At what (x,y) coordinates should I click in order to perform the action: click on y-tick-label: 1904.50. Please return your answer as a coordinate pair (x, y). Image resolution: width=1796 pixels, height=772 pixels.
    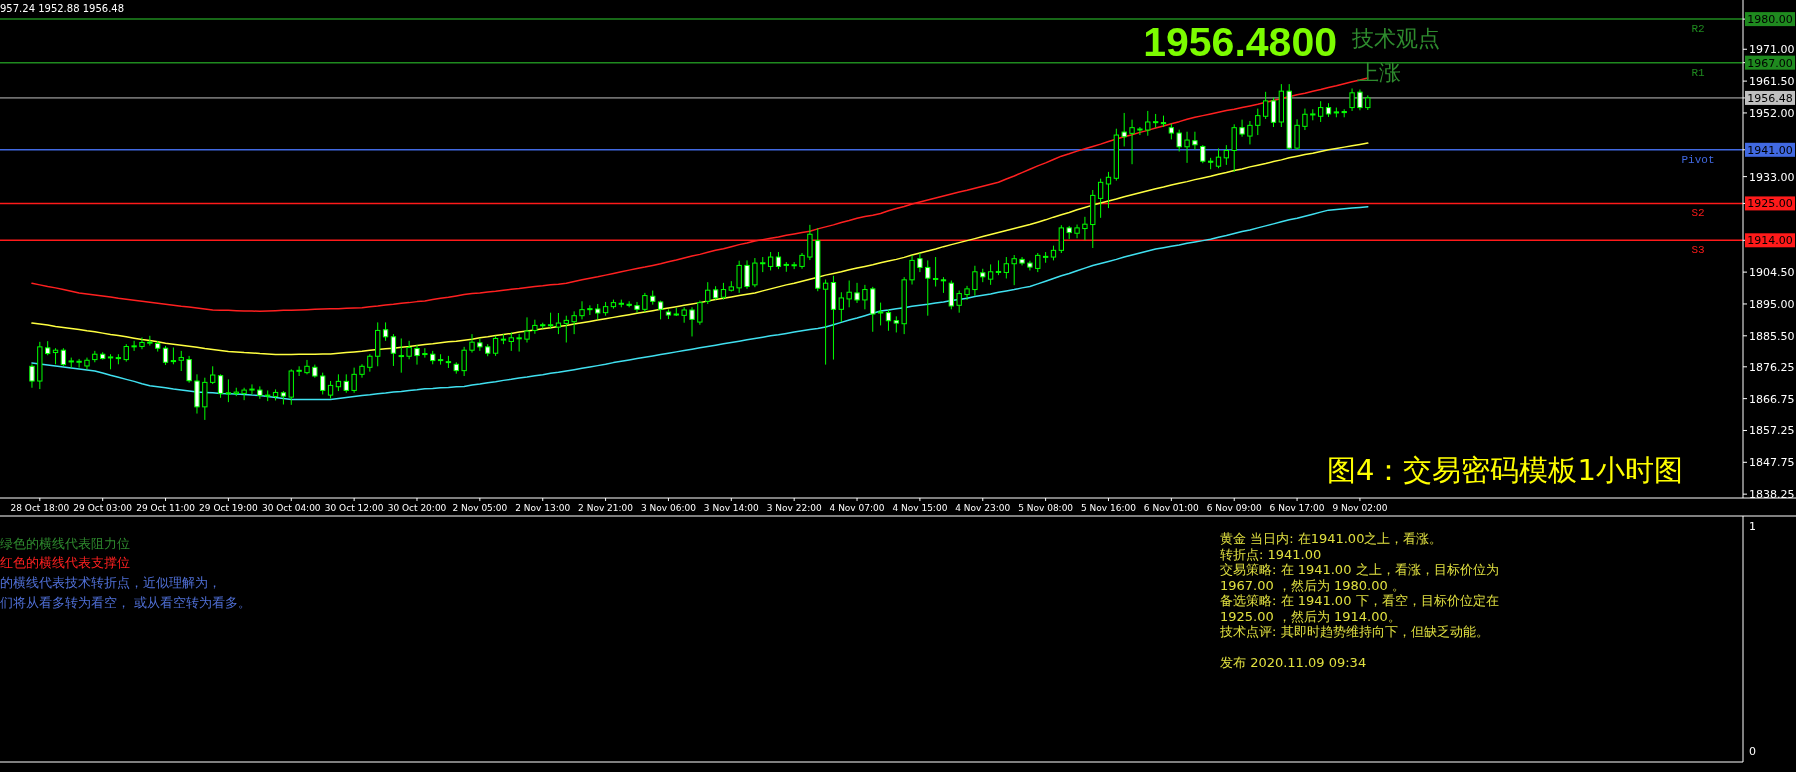
    Looking at the image, I should click on (1772, 273).